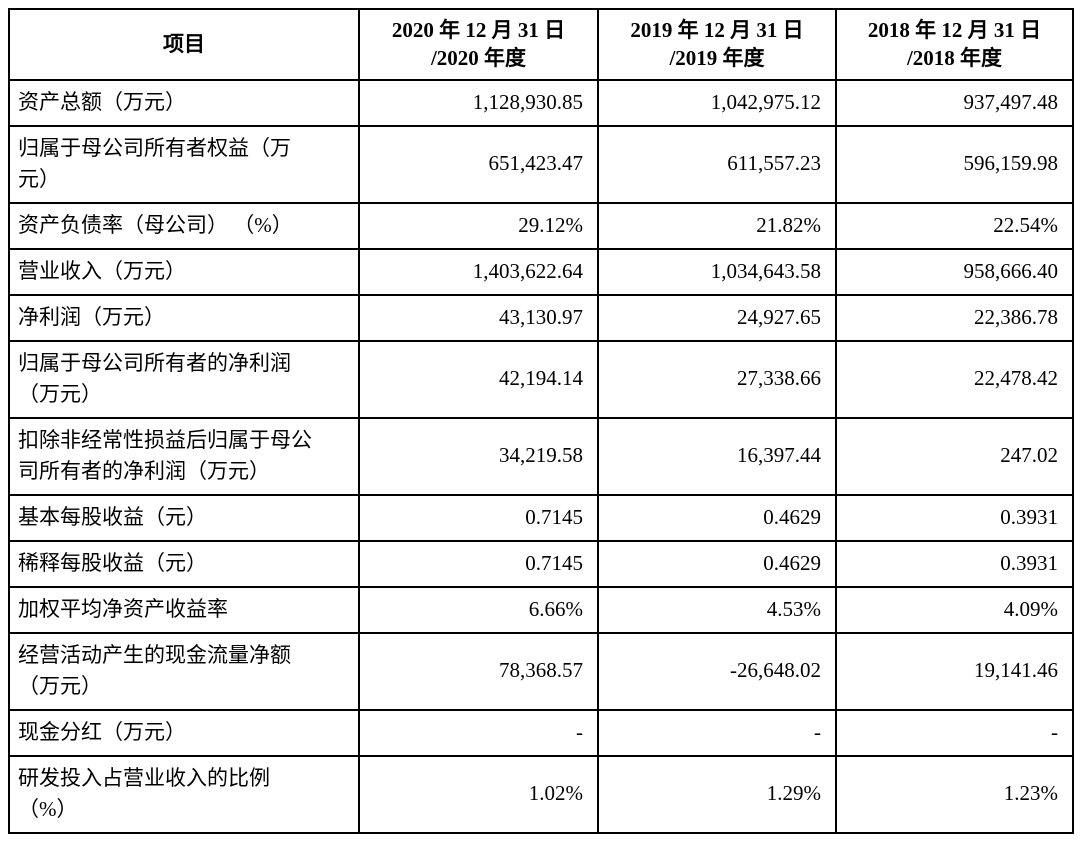  What do you see at coordinates (478, 225) in the screenshot?
I see `cell-2020: 29.12%` at bounding box center [478, 225].